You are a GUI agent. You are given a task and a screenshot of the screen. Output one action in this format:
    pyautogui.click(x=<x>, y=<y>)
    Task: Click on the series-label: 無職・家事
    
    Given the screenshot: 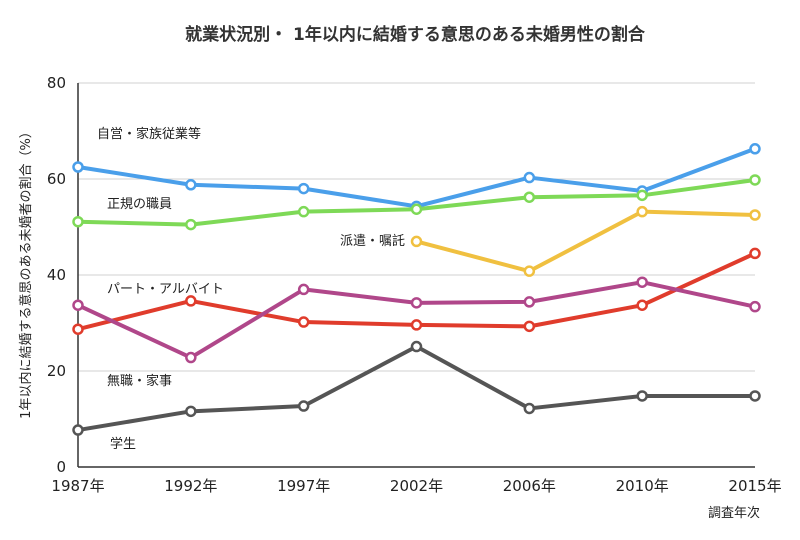 What is the action you would take?
    pyautogui.click(x=139, y=381)
    